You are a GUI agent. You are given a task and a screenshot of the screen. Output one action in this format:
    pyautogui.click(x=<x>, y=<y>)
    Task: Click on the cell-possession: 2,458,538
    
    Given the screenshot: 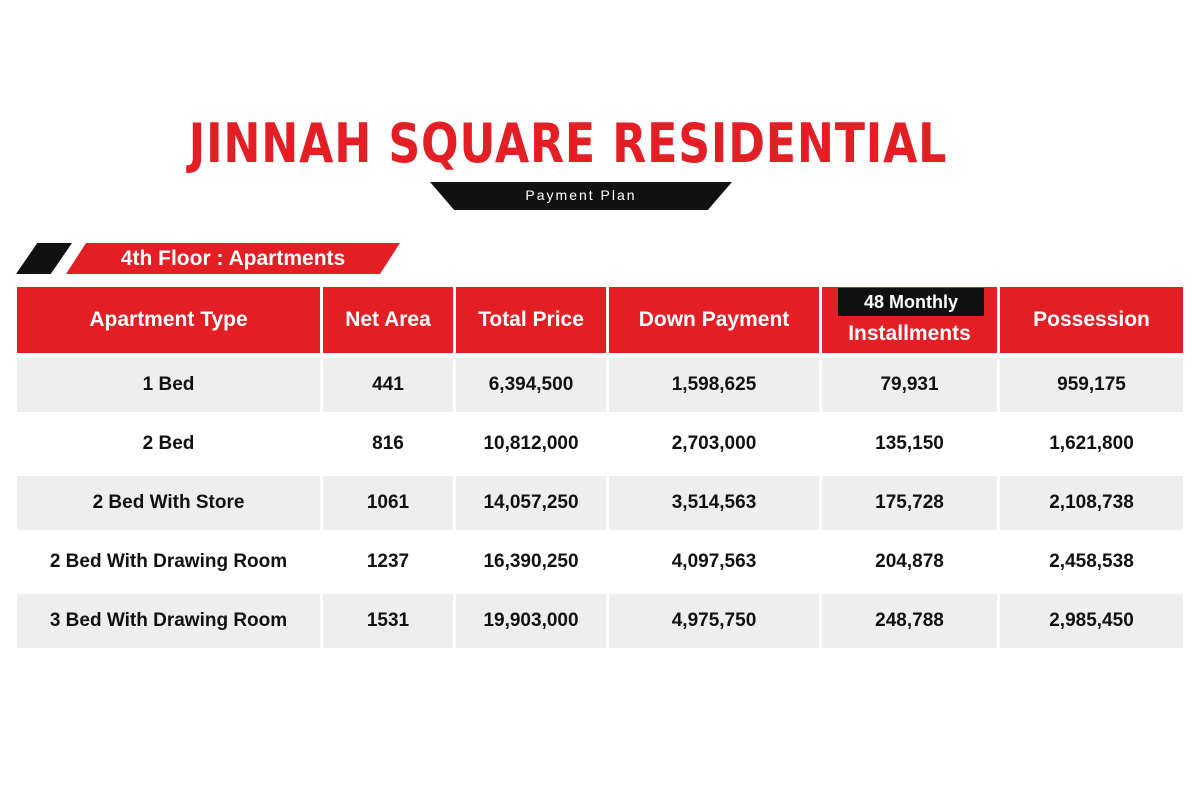 What is the action you would take?
    pyautogui.click(x=1091, y=562)
    